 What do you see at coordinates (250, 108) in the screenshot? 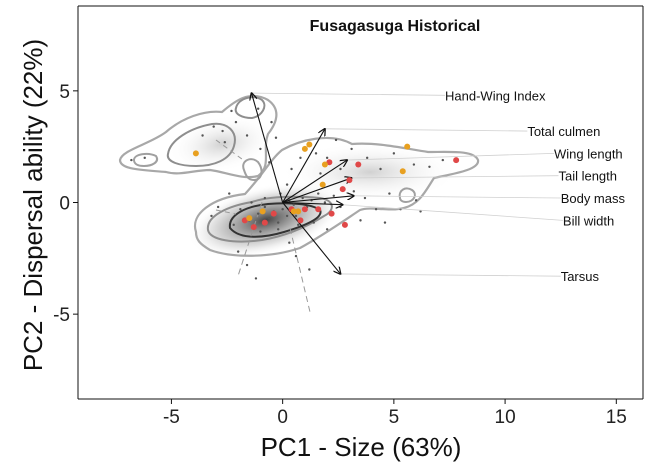
I see `upper-small-contour` at bounding box center [250, 108].